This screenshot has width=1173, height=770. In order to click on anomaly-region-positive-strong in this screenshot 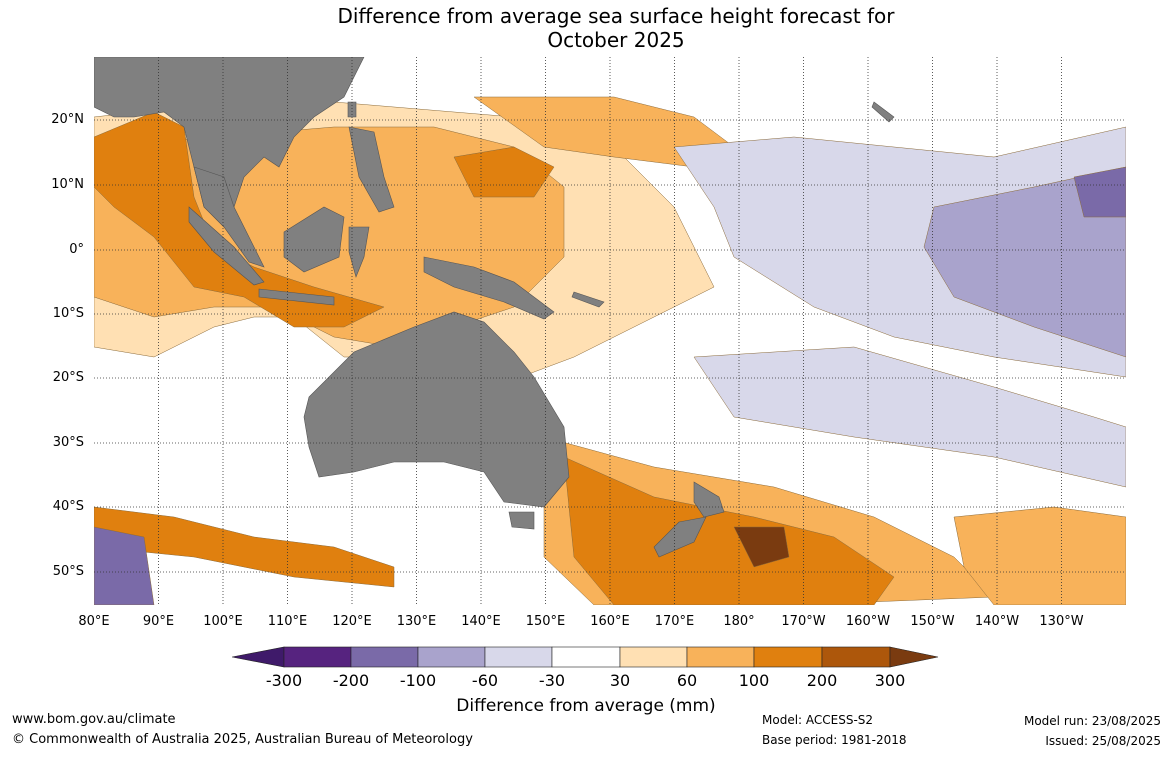, I will do `click(239, 219)`.